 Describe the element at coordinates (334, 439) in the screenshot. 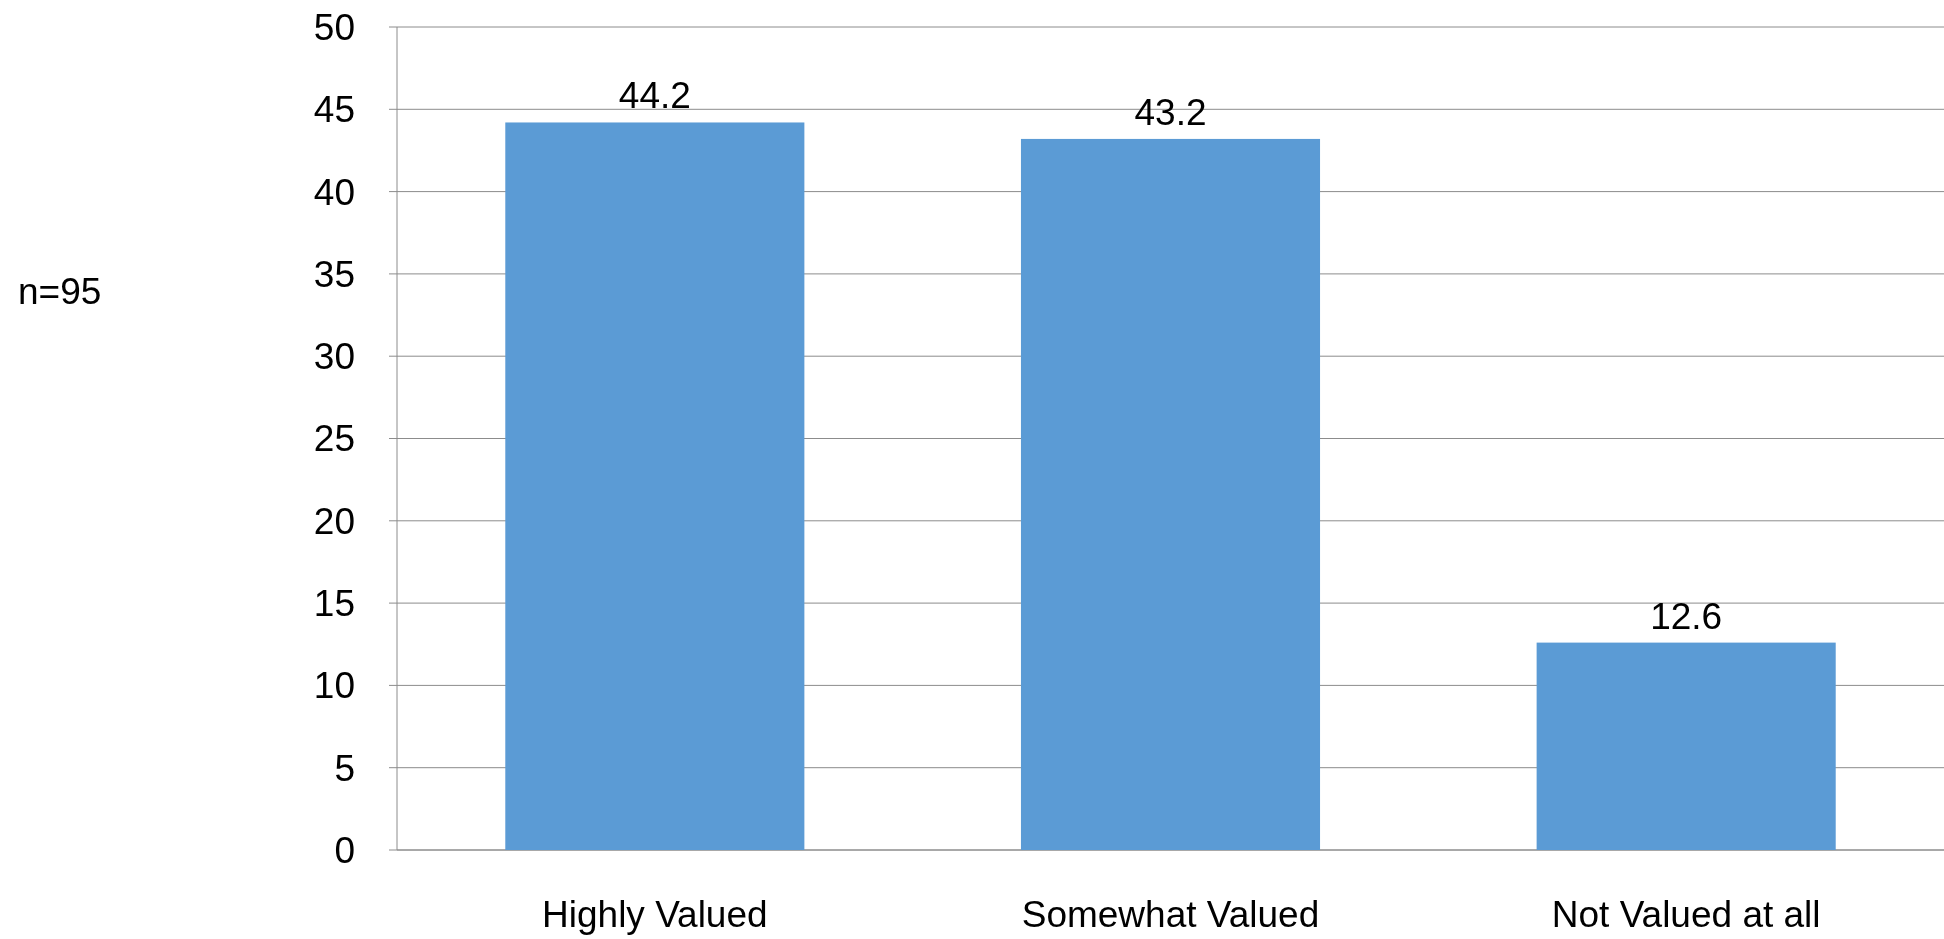

I see `y-tick-label: 25` at that location.